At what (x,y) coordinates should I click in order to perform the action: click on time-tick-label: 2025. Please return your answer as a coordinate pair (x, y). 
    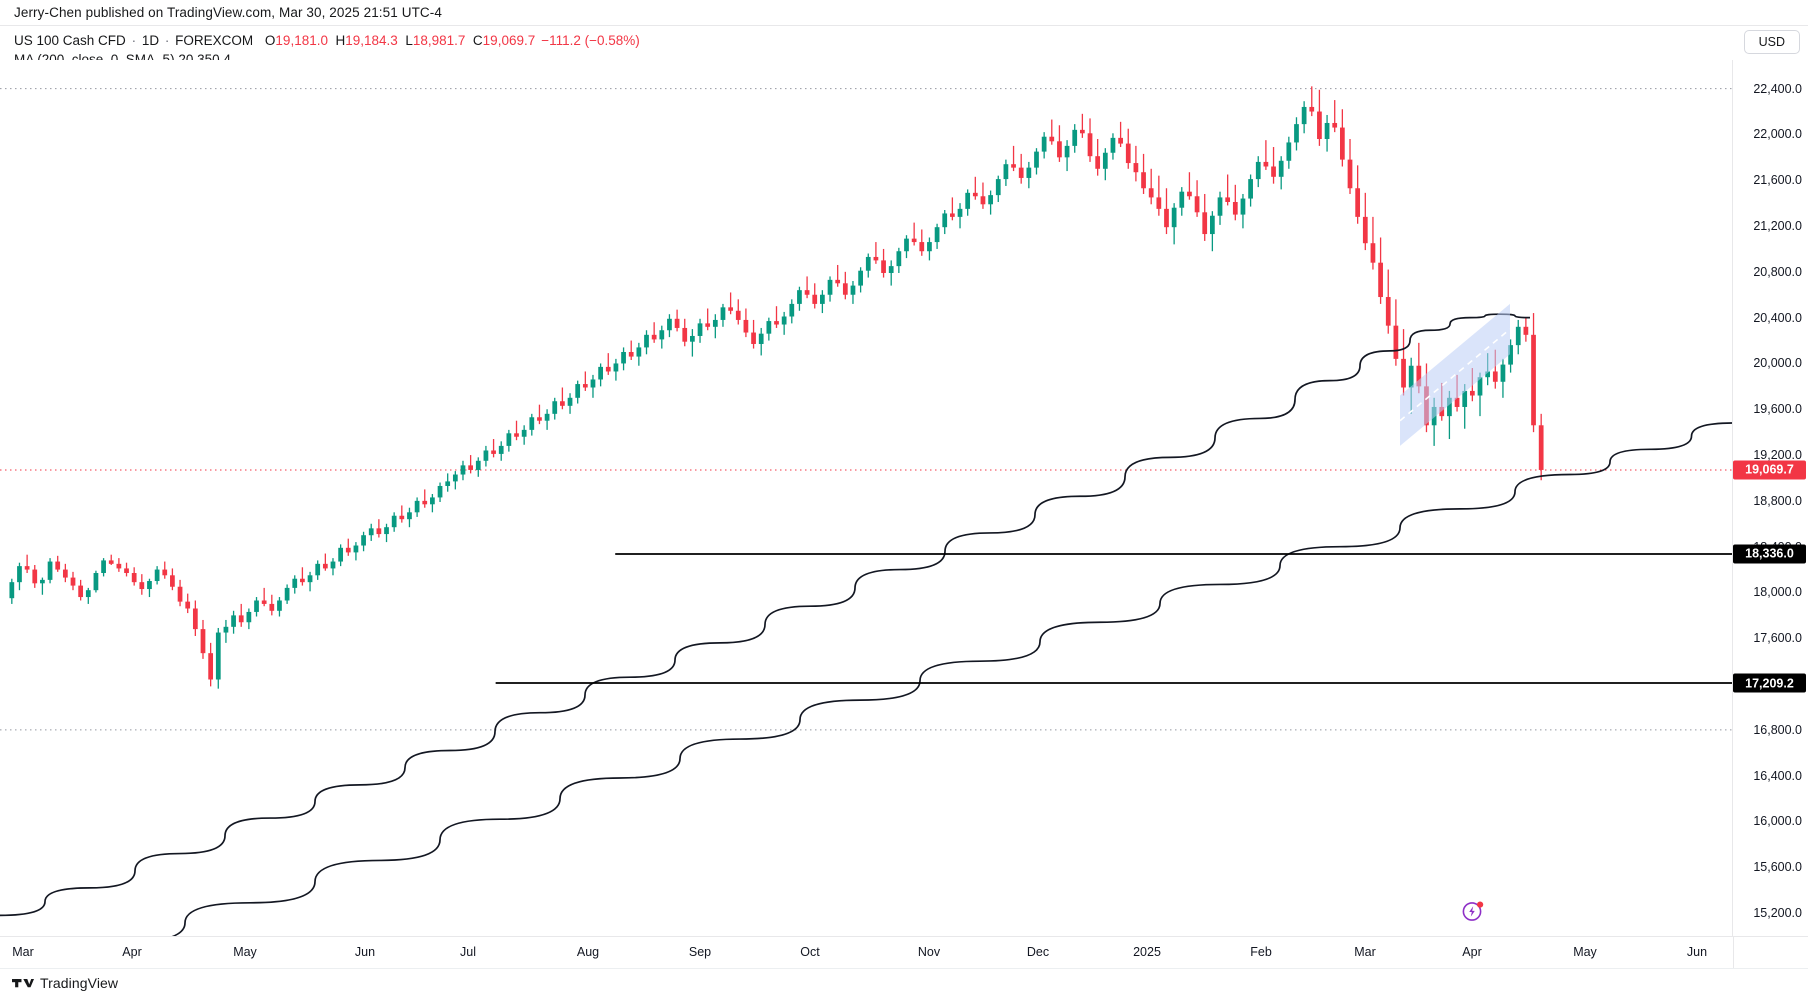
    Looking at the image, I should click on (1147, 952).